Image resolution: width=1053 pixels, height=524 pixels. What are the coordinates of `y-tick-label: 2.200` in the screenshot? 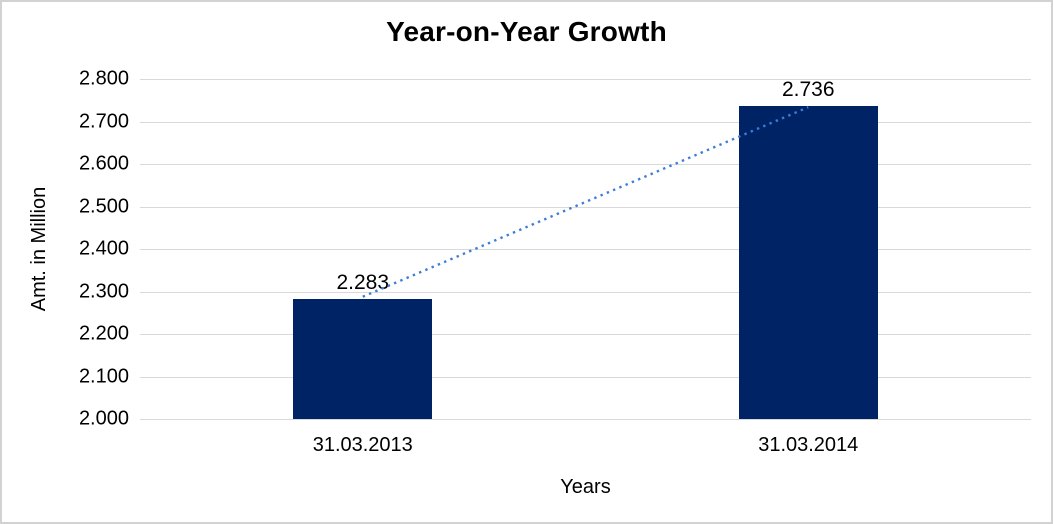 It's located at (103, 333).